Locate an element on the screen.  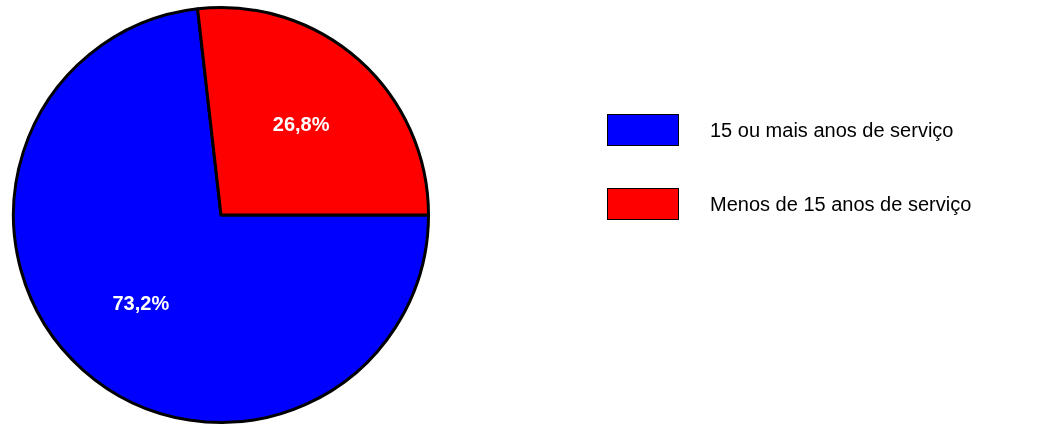
data-label: 26,8% is located at coordinates (301, 123).